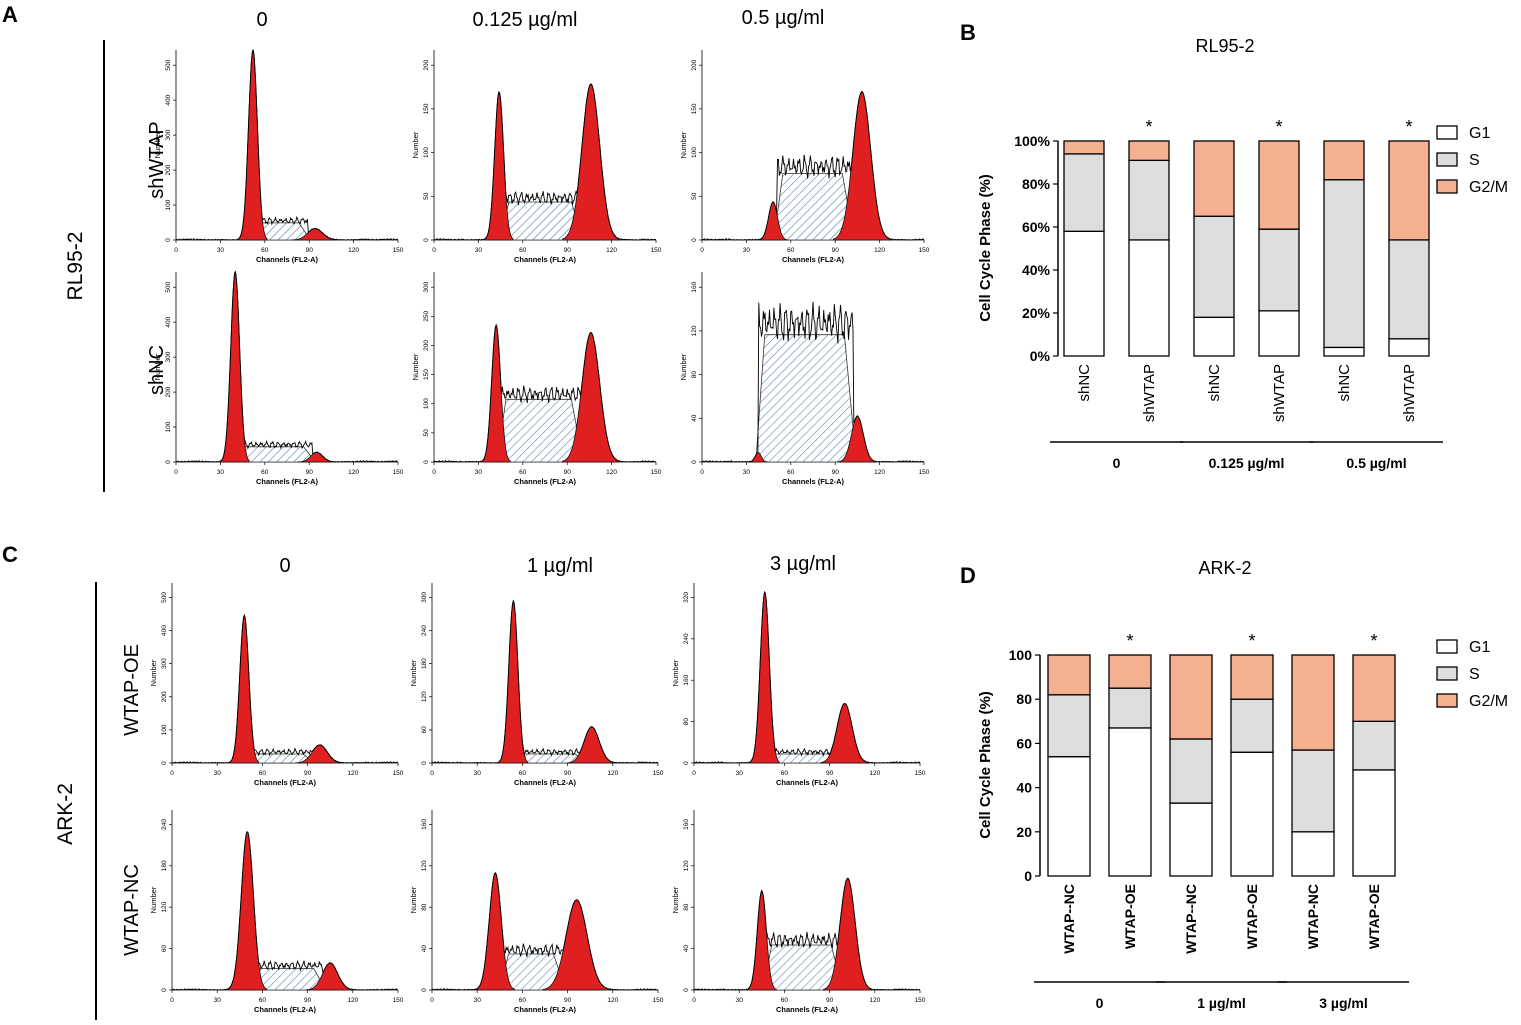  What do you see at coordinates (1149, 200) in the screenshot?
I see `chart-b-bar-1-s` at bounding box center [1149, 200].